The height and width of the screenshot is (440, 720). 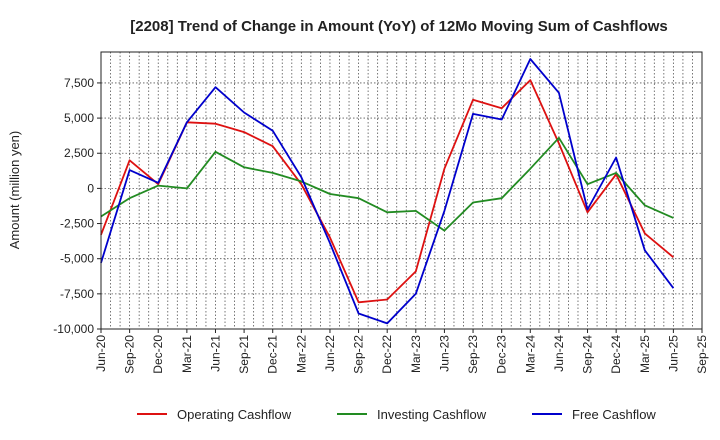 What do you see at coordinates (702, 354) in the screenshot?
I see `x-tick-label: Sep-25` at bounding box center [702, 354].